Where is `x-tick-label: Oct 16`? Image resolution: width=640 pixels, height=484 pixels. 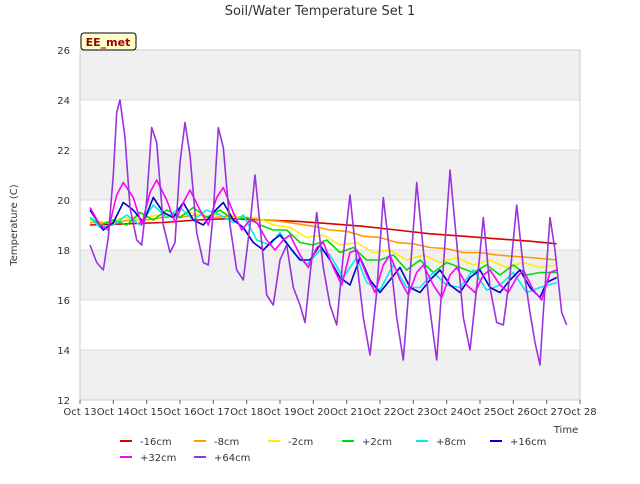
x-tick-label: Oct 16 is located at coordinates (179, 412).